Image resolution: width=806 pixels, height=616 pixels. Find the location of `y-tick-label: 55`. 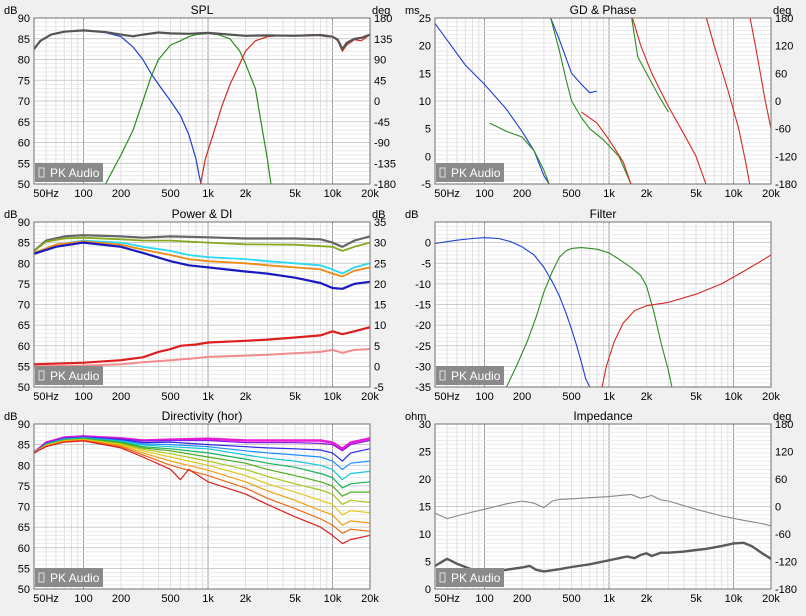

y-tick-label: 55 is located at coordinates (24, 164).